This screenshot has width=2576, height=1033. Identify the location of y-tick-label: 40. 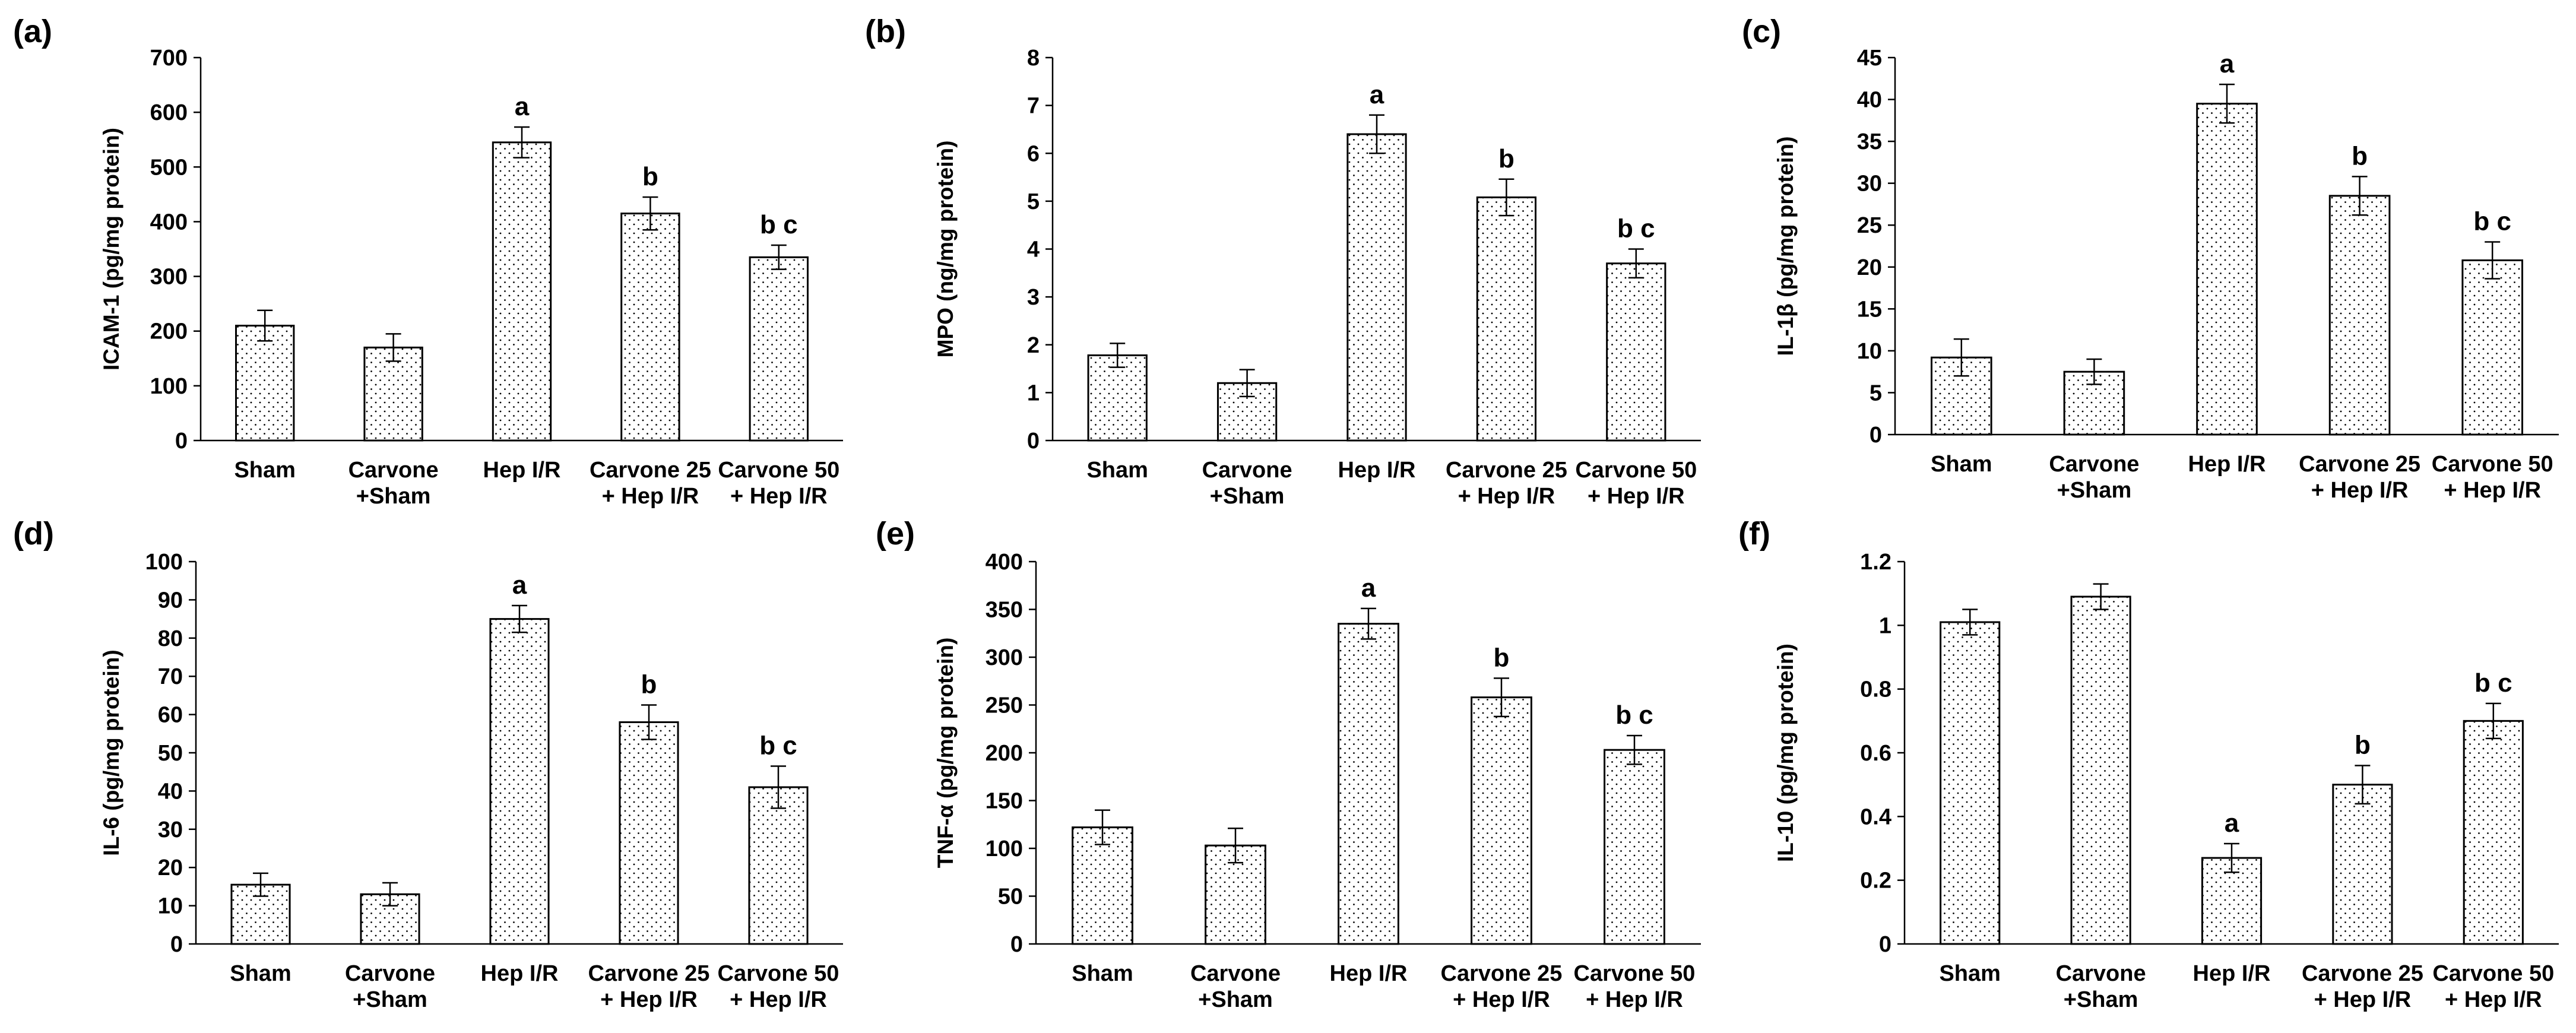
(1870, 100).